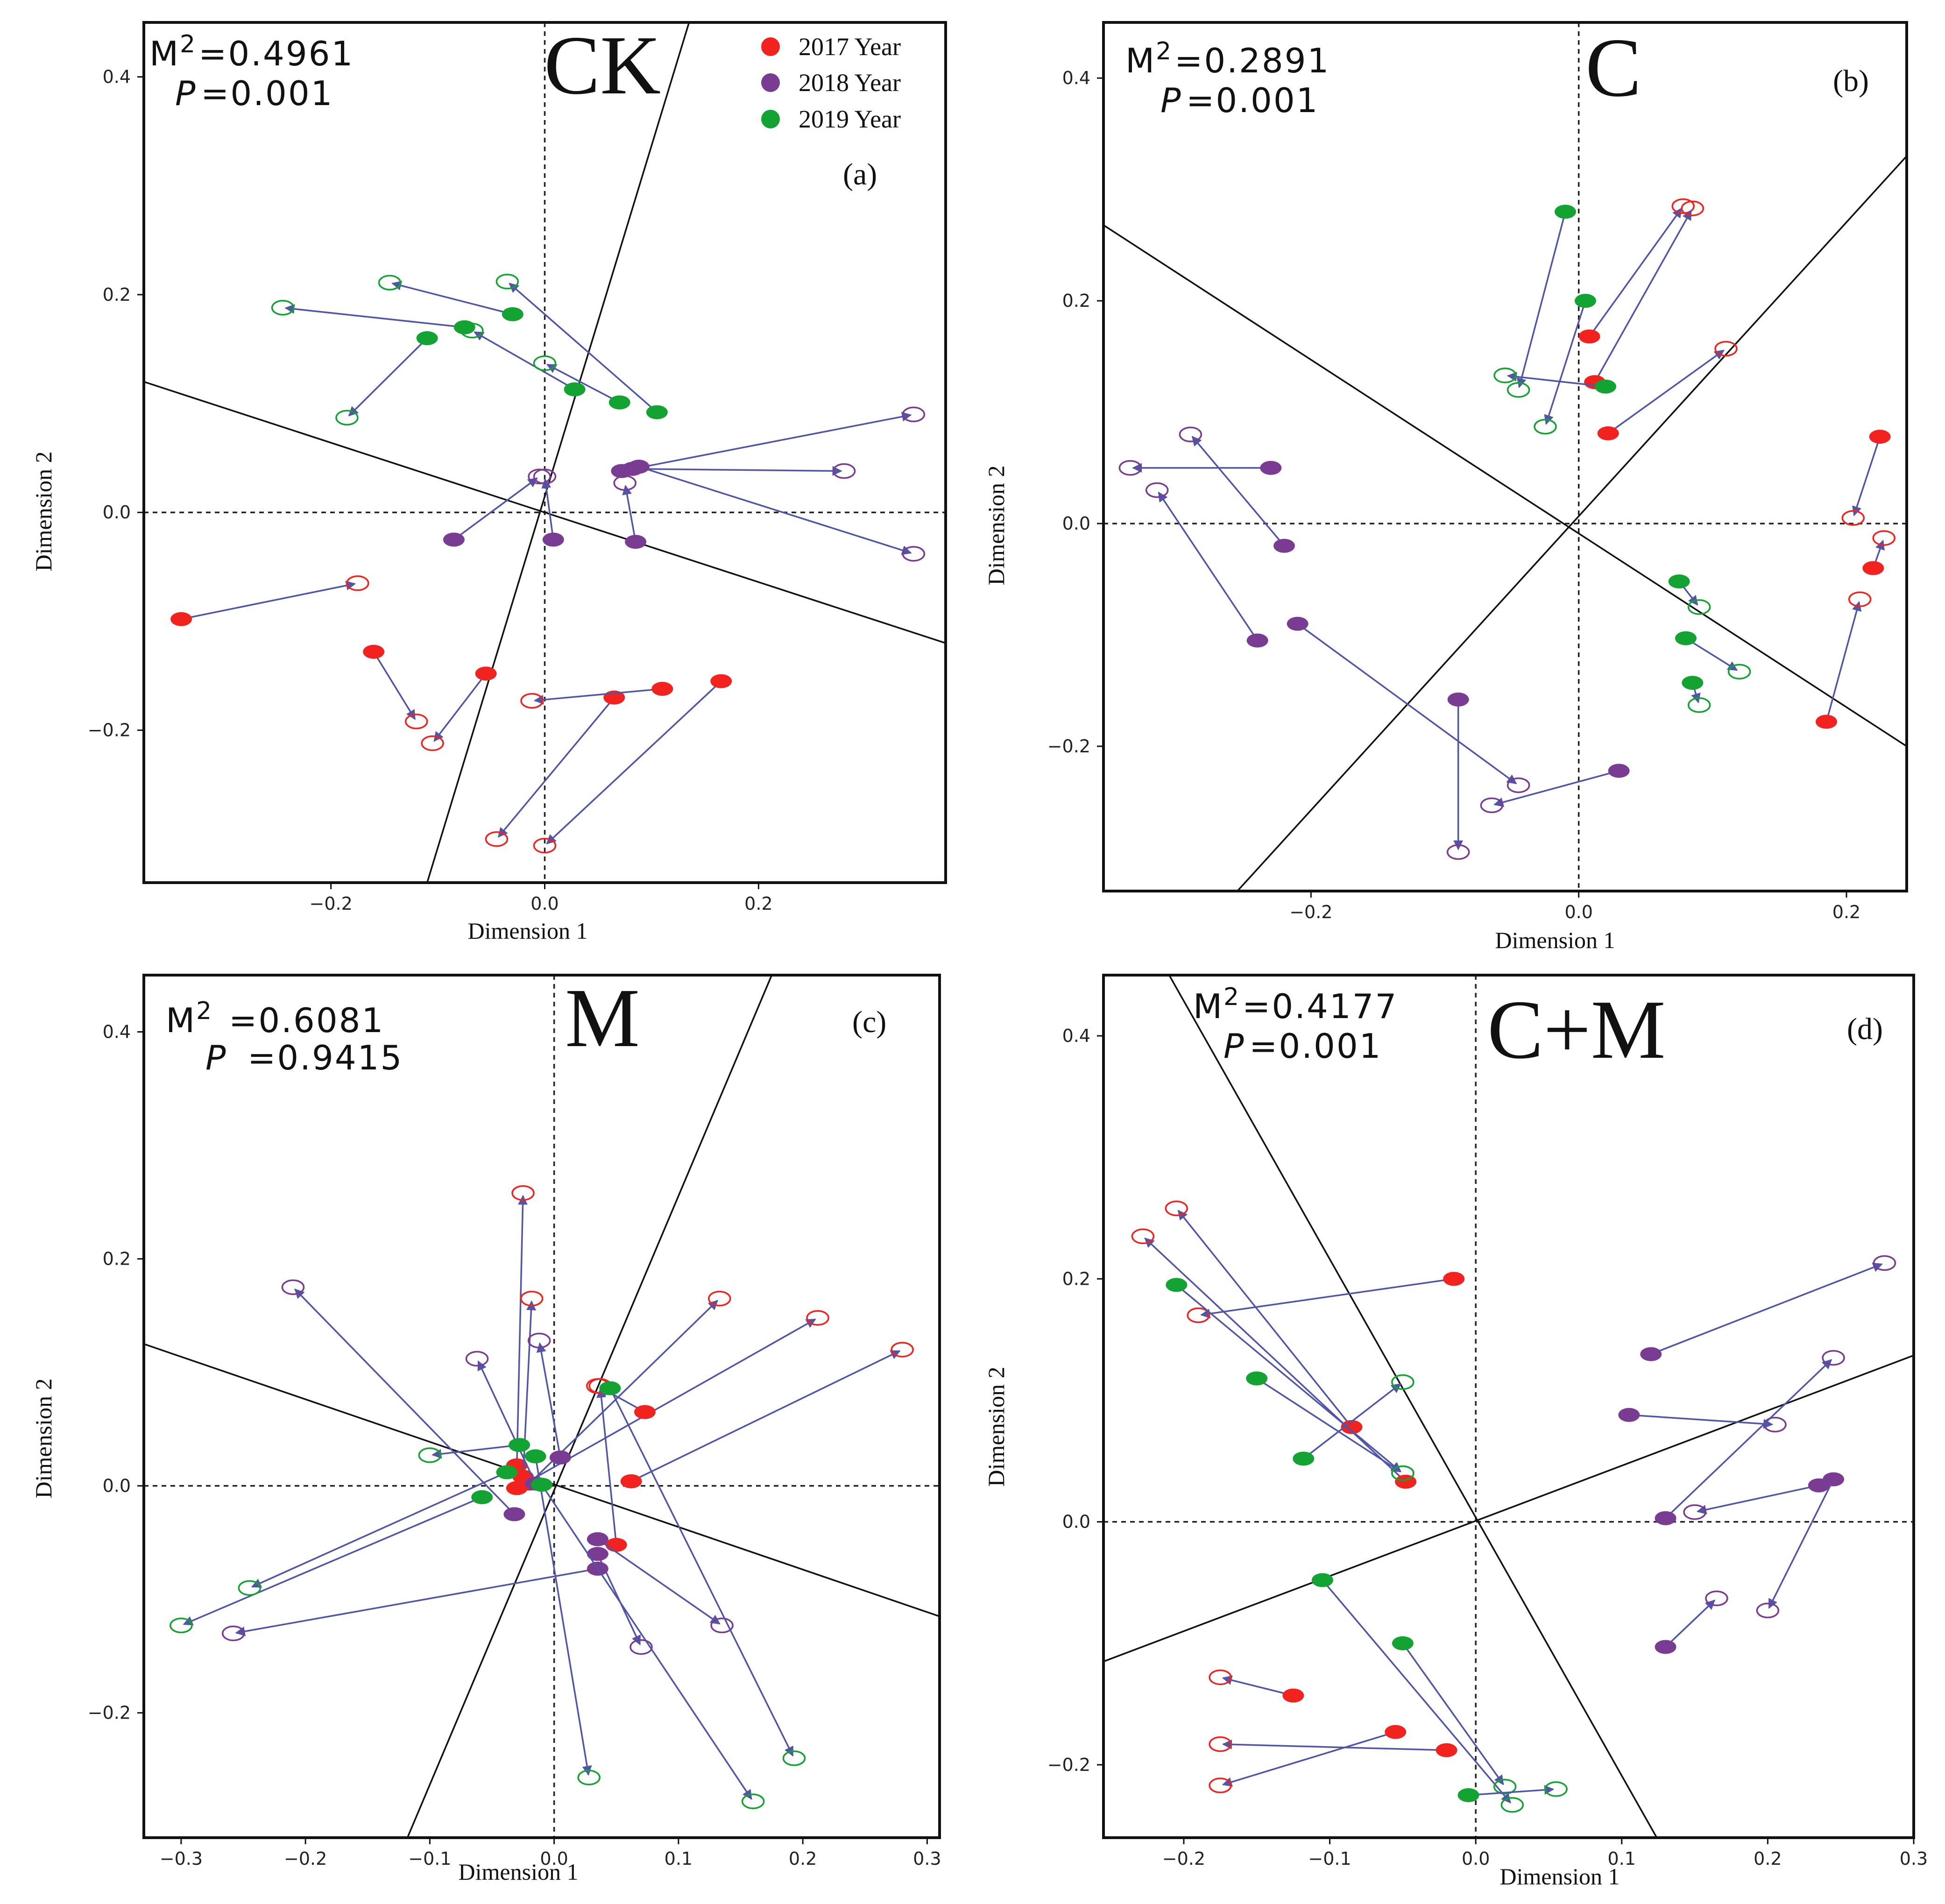  What do you see at coordinates (1613, 68) in the screenshot?
I see `treatment-title: C` at bounding box center [1613, 68].